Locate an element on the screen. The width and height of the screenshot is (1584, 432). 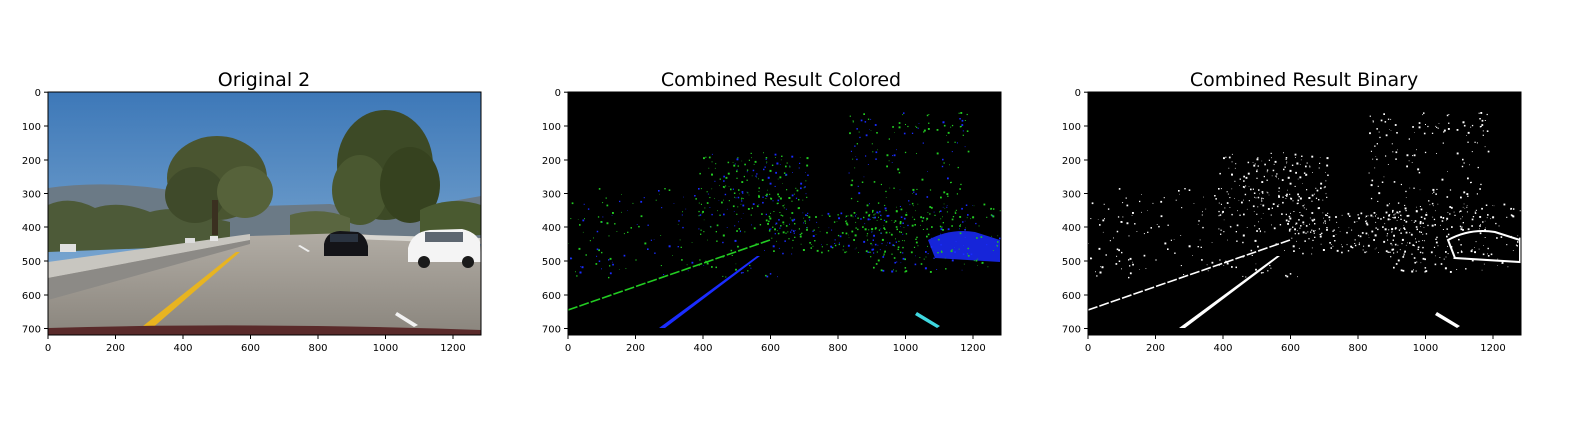
panel-title: Combined Result Colored is located at coordinates (781, 80).